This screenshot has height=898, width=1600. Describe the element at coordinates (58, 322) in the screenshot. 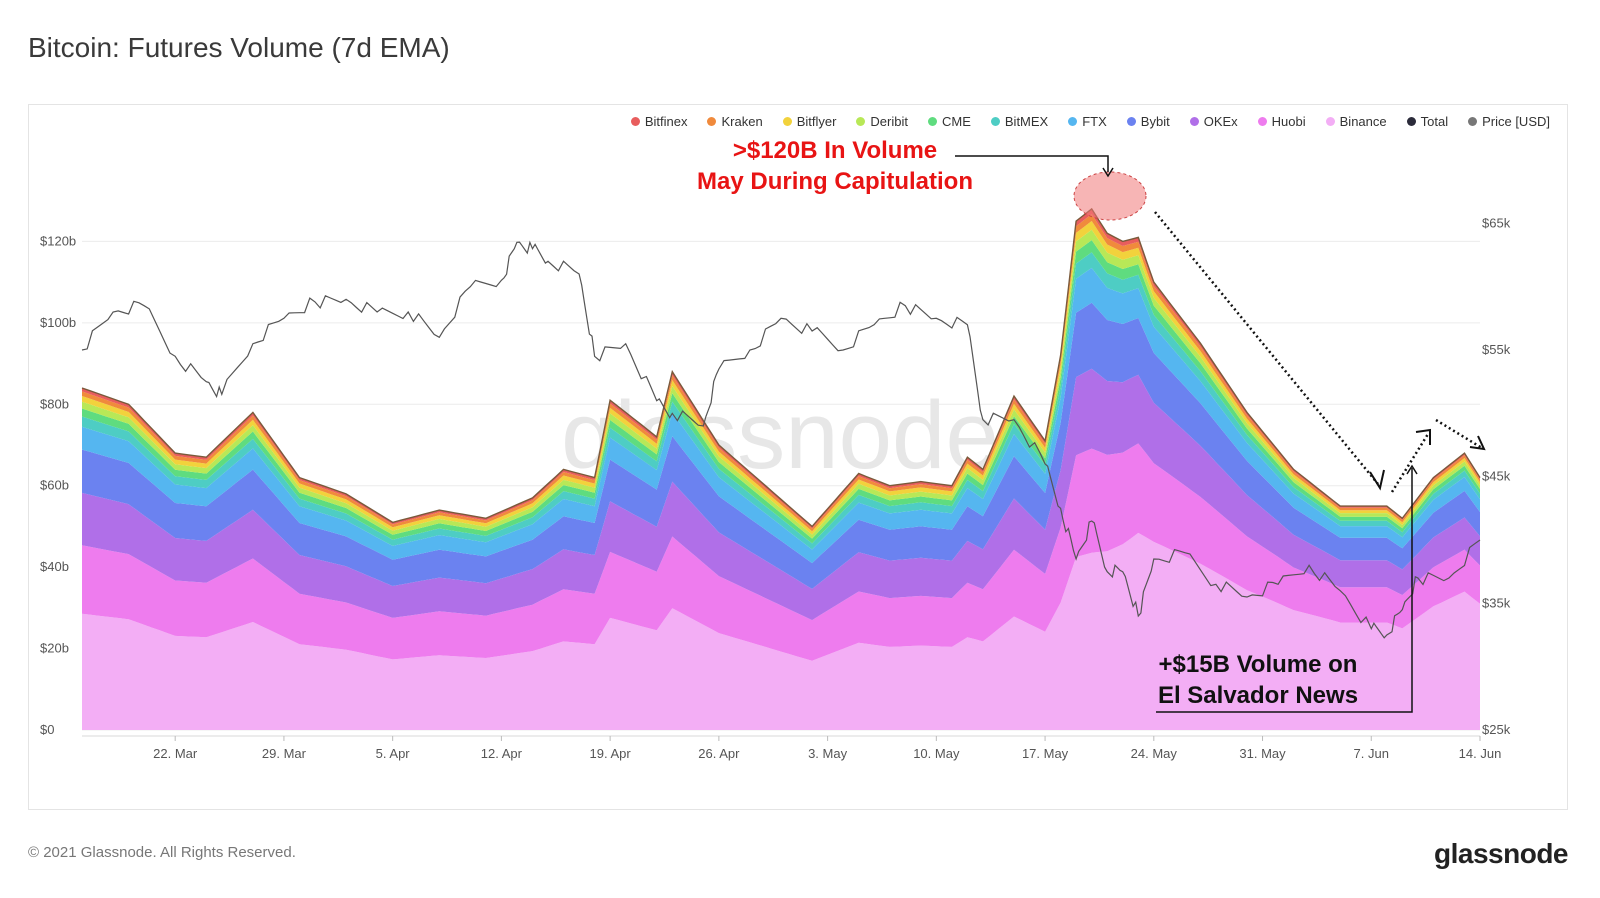

I see `y-left-tick-label: $100b` at that location.